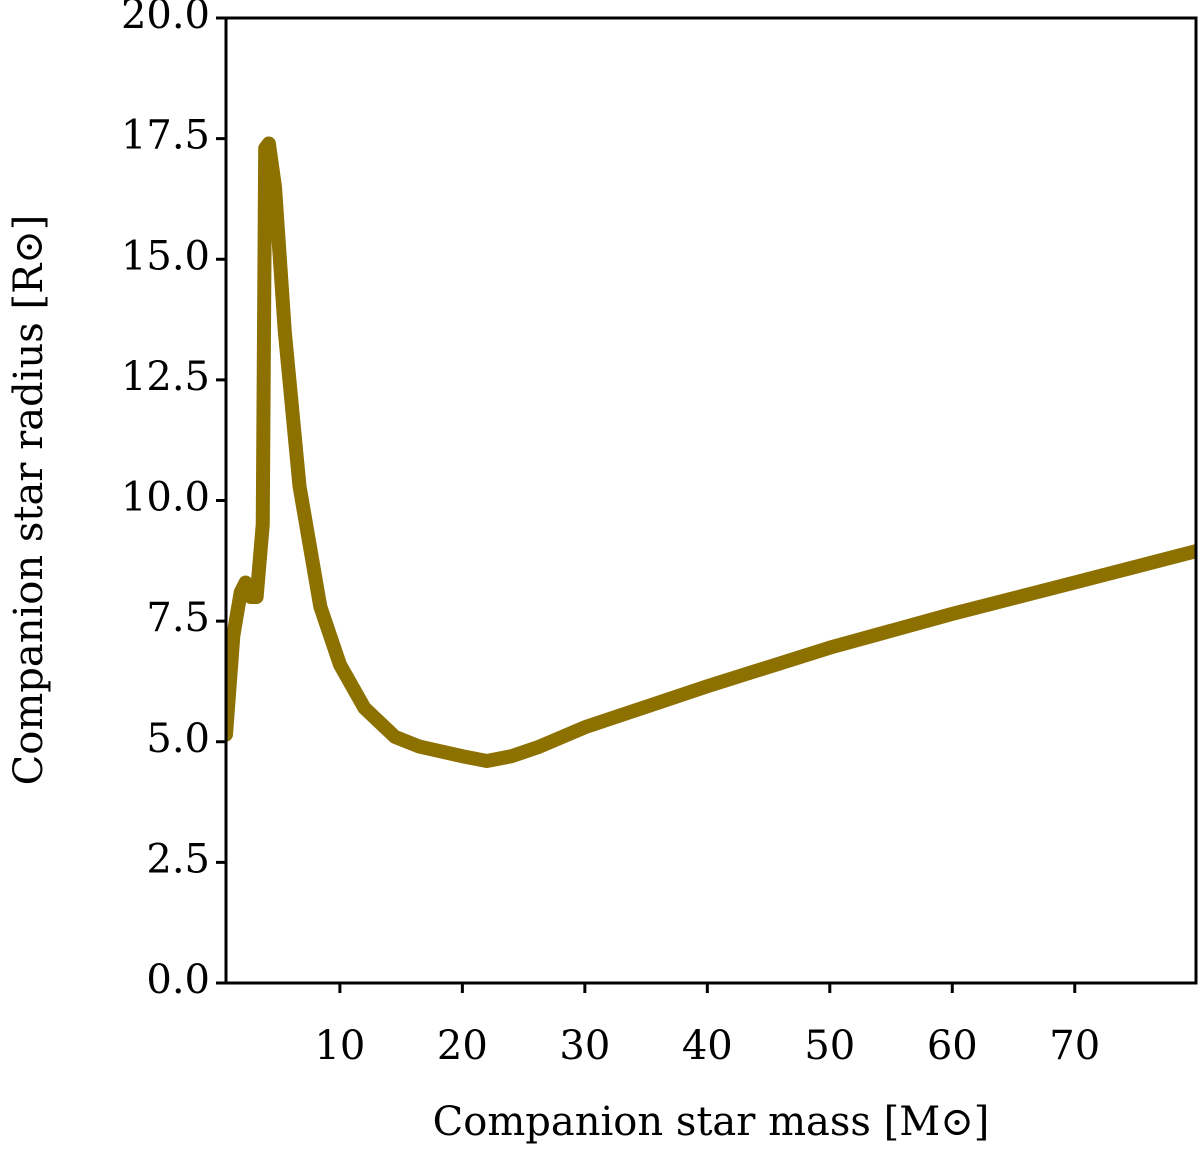 This screenshot has width=1200, height=1158. What do you see at coordinates (339, 1046) in the screenshot?
I see `x-tick-label: 10` at bounding box center [339, 1046].